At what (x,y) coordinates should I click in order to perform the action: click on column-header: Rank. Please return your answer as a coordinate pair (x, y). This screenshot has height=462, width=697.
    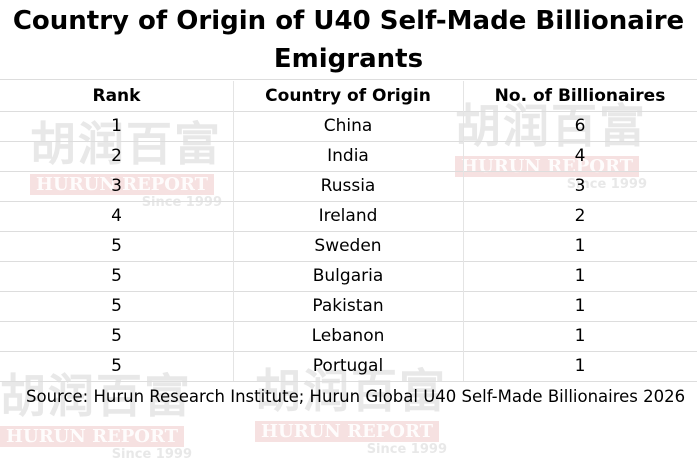
    Looking at the image, I should click on (116, 96).